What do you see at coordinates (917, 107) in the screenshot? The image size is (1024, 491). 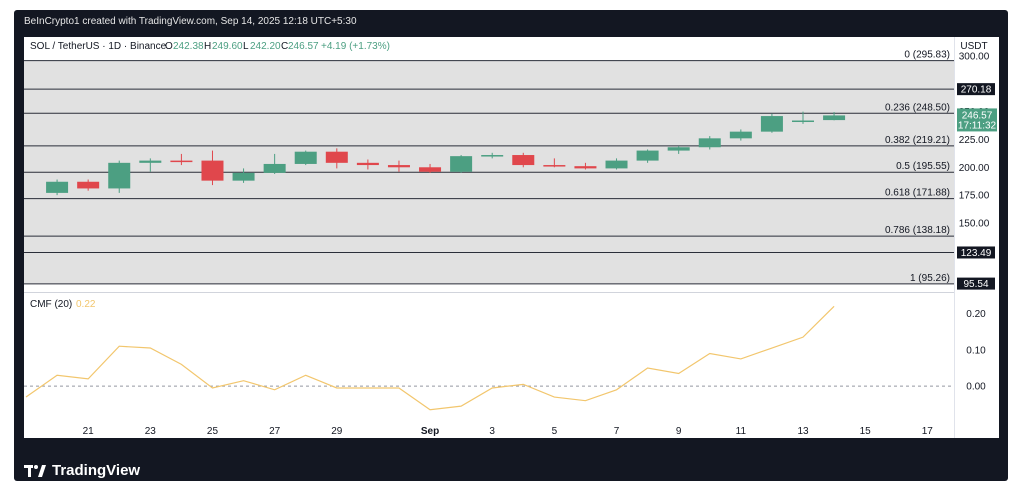 I see `fib-label-1: 0.236 (248.50)` at bounding box center [917, 107].